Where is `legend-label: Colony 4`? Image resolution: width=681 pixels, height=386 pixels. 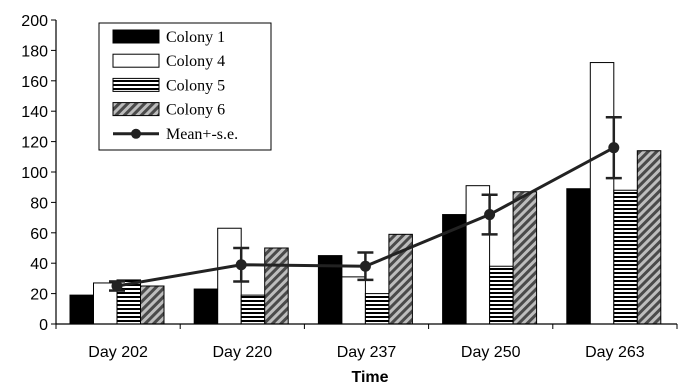
legend-label: Colony 4 is located at coordinates (195, 61).